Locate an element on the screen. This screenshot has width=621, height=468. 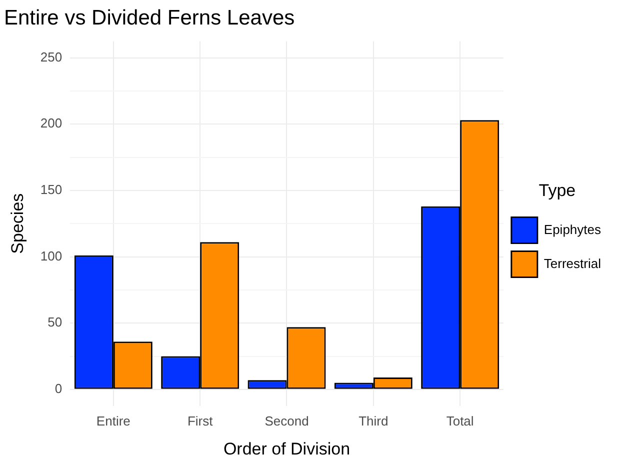
legend-title: Type is located at coordinates (557, 190).